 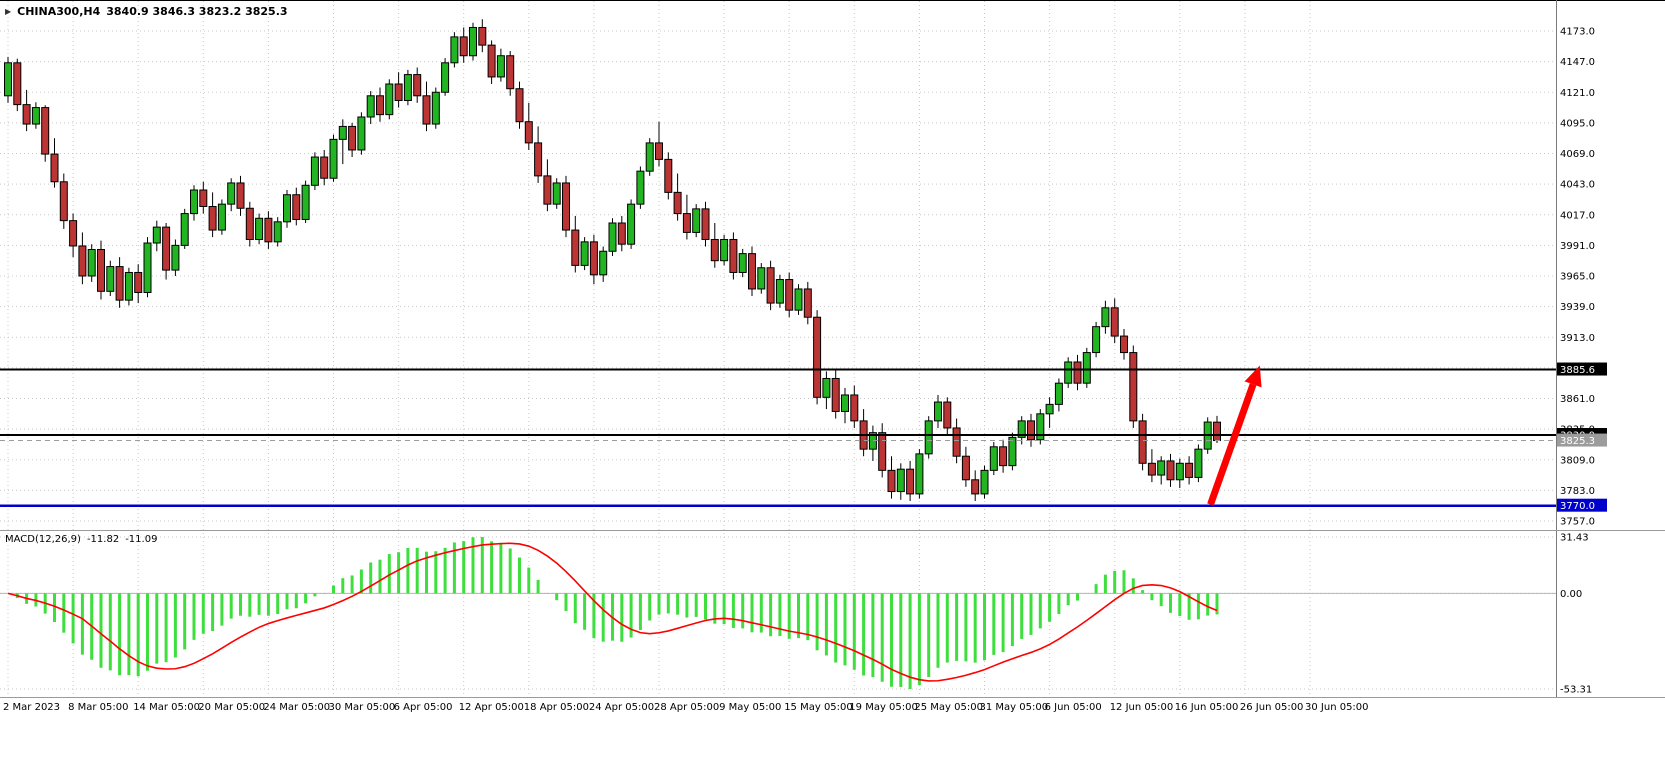 I want to click on symbol-marker-icon: ▶, so click(x=8, y=11).